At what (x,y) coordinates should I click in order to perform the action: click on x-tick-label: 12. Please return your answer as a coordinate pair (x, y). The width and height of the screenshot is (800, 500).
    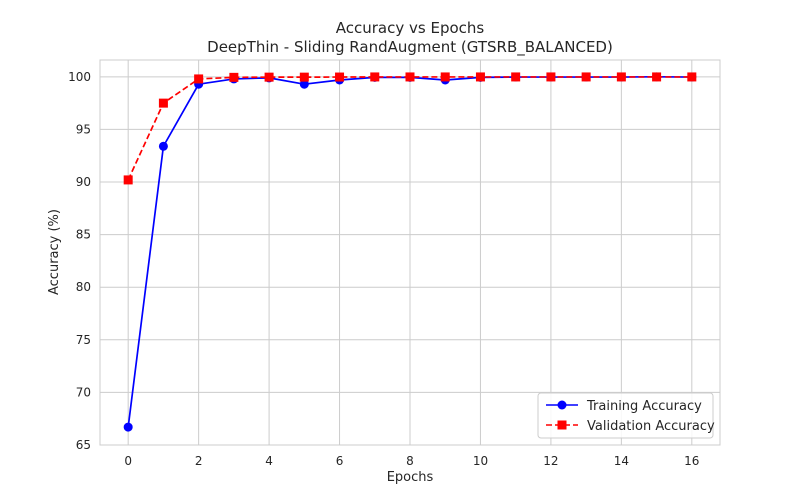
    Looking at the image, I should click on (550, 461).